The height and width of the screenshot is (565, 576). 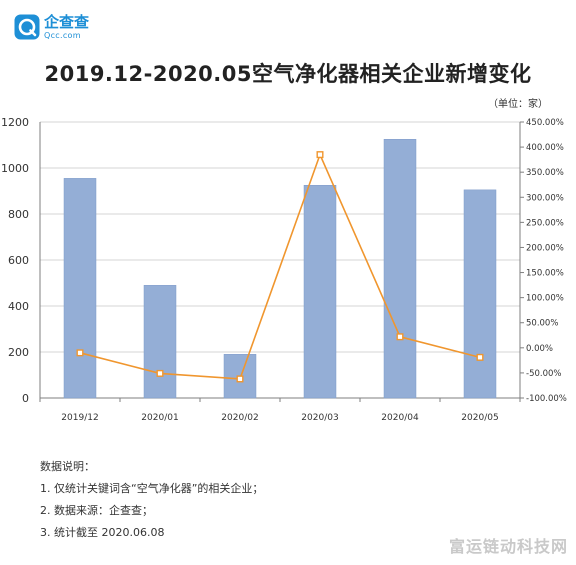 I want to click on note-item: 1. 仅统计关键词含“空气净化器”的相关企业；, so click(x=152, y=488).